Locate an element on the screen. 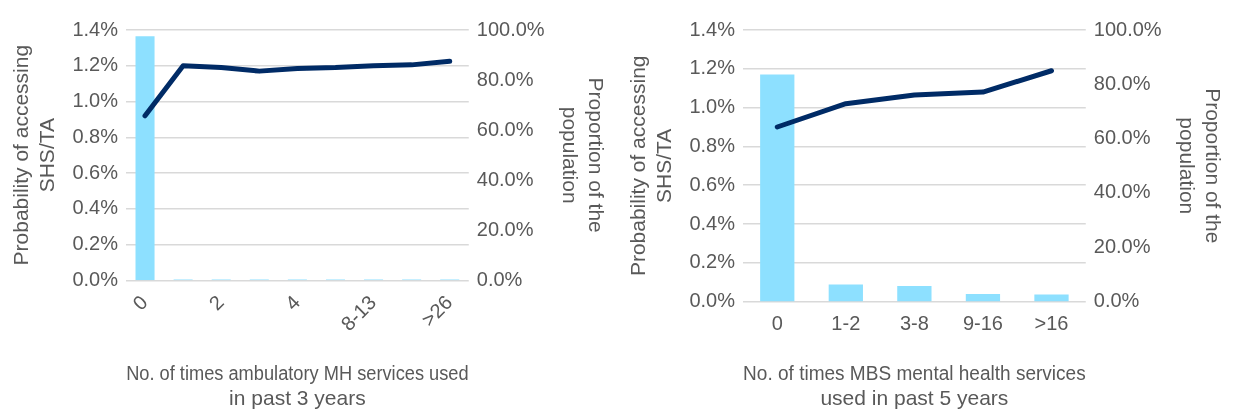  x-tick-label: 8-13 is located at coordinates (358, 312).